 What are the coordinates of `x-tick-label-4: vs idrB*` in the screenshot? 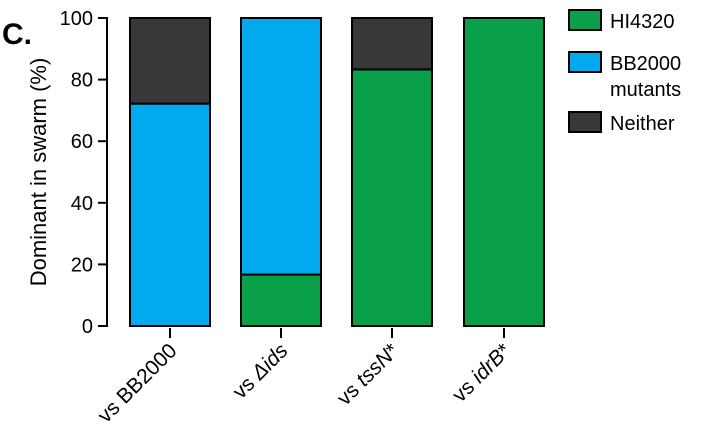 It's located at (481, 372).